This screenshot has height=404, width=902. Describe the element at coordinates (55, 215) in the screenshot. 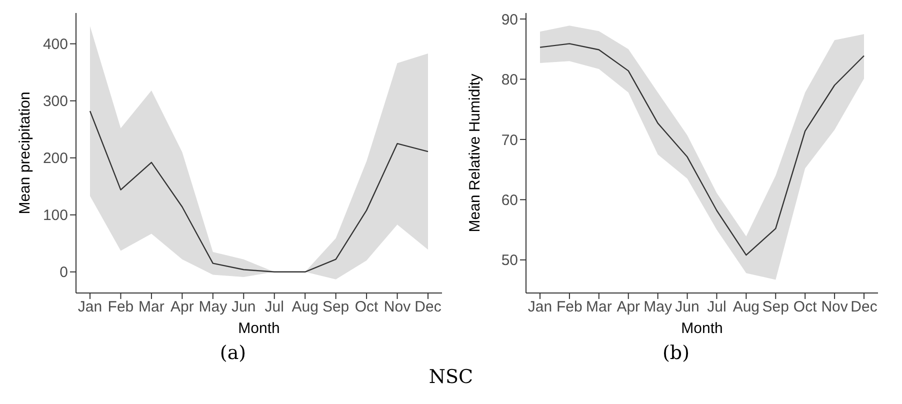

I see `y-tick-label: 100` at that location.